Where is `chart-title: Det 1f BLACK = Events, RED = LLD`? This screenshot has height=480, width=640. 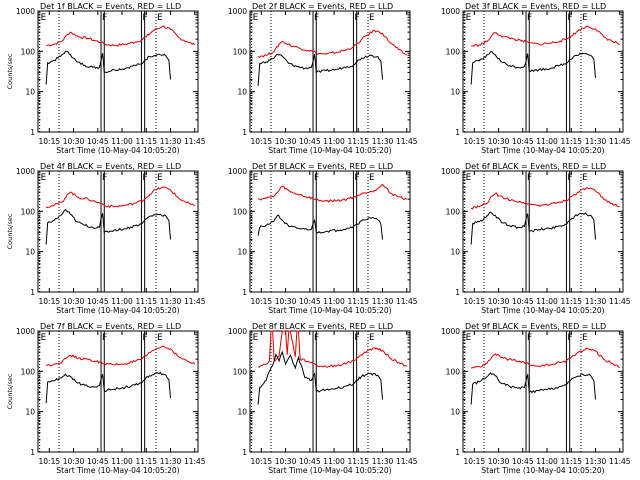 chart-title: Det 1f BLACK = Events, RED = LLD is located at coordinates (110, 6).